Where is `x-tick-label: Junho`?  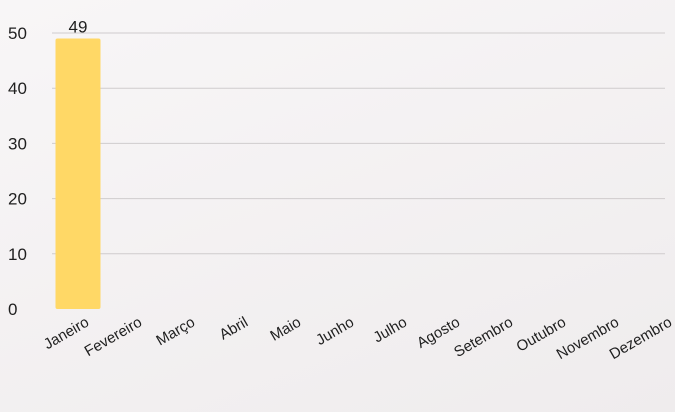
x-tick-label: Junho is located at coordinates (335, 331).